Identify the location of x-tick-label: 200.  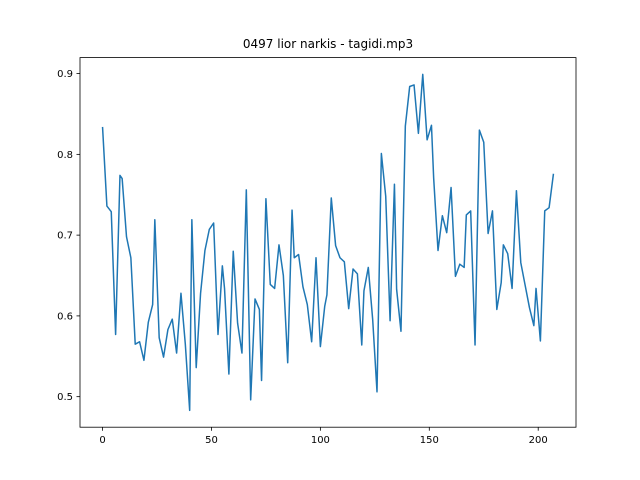
(538, 440).